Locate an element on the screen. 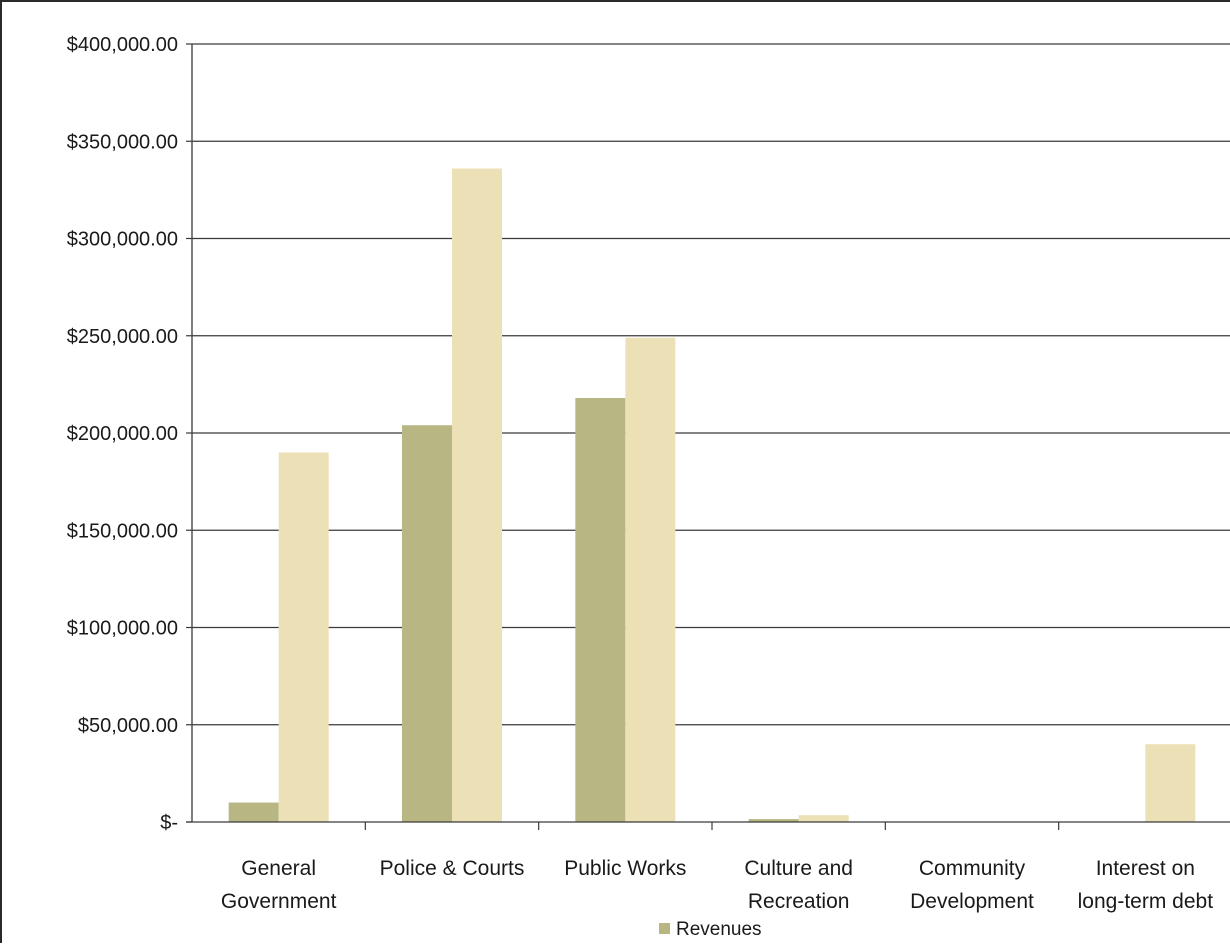 The image size is (1230, 950). legend: Revenues is located at coordinates (710, 929).